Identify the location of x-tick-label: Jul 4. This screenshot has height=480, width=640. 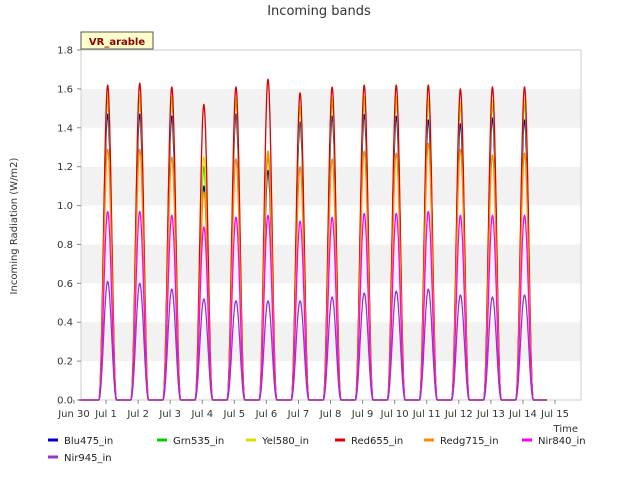
(201, 414).